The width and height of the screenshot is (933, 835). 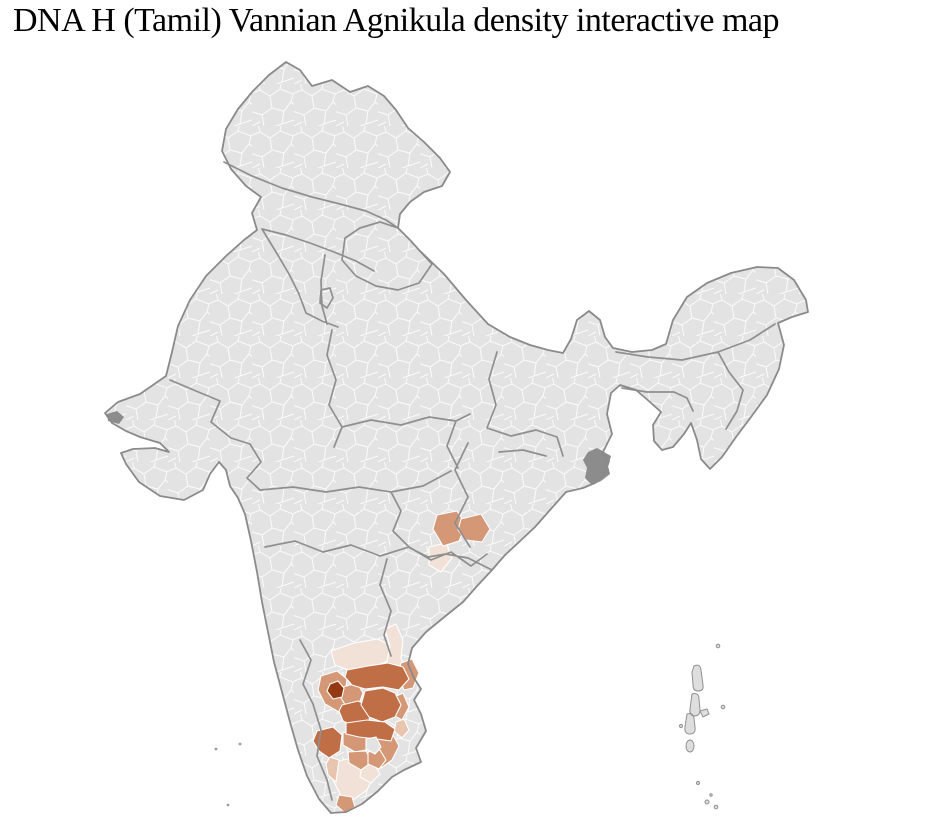 What do you see at coordinates (690, 746) in the screenshot?
I see `little-andaman-island` at bounding box center [690, 746].